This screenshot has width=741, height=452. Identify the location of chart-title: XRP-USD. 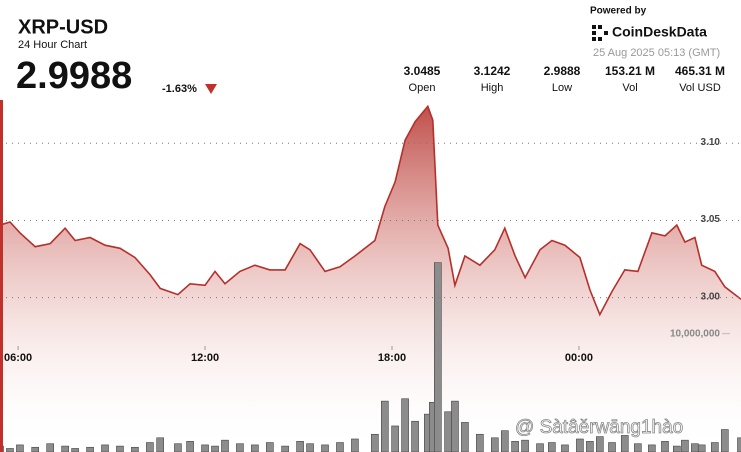
(63, 27).